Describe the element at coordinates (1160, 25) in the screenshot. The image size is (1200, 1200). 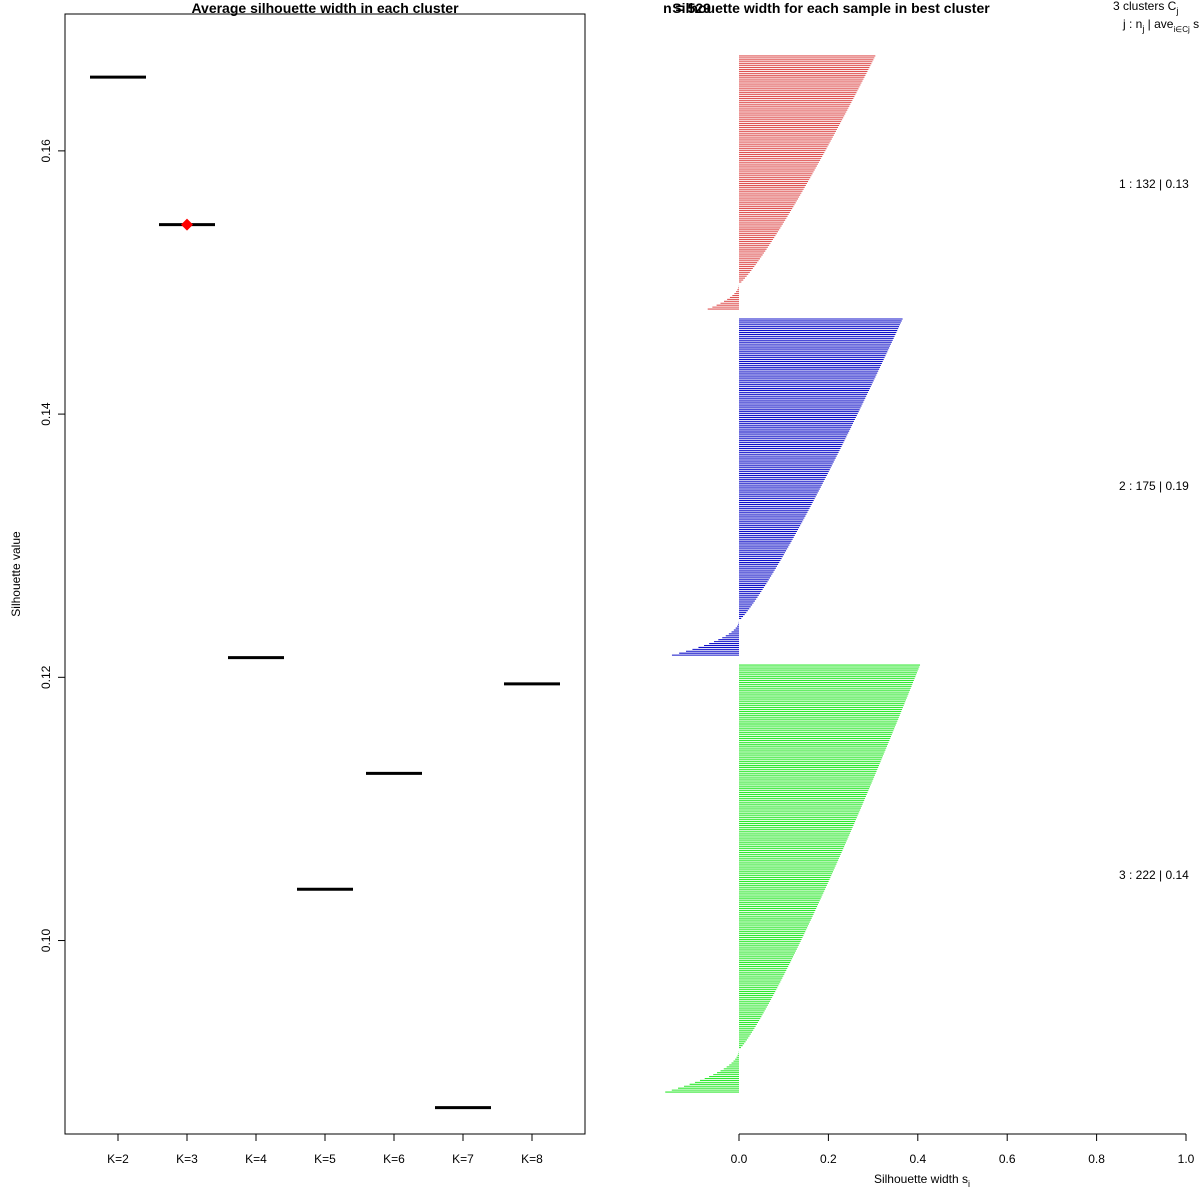
I see `cluster-header-line2: j : nj | avei∈Cj s` at that location.